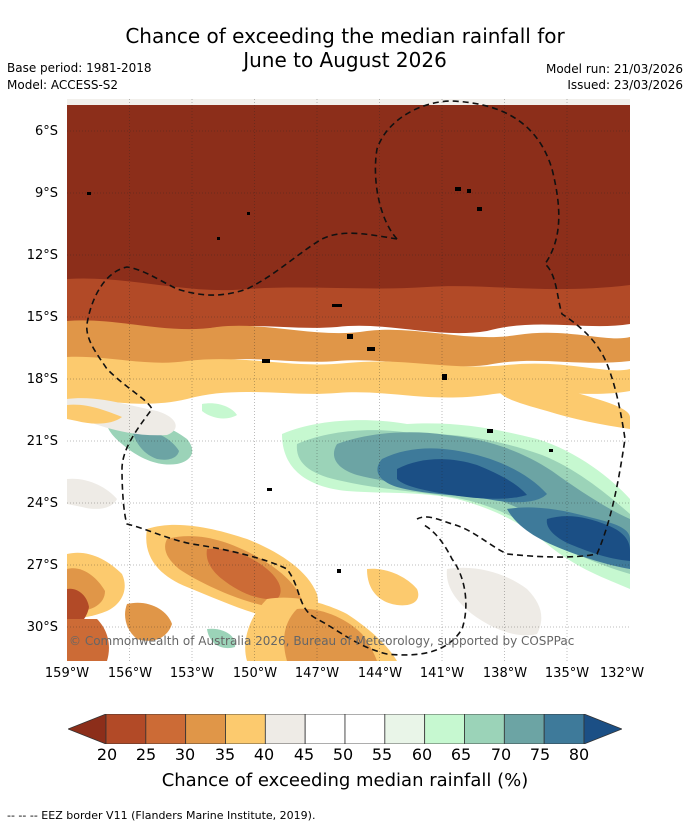 This screenshot has height=827, width=690. I want to click on lon-tick: 156°W, so click(130, 673).